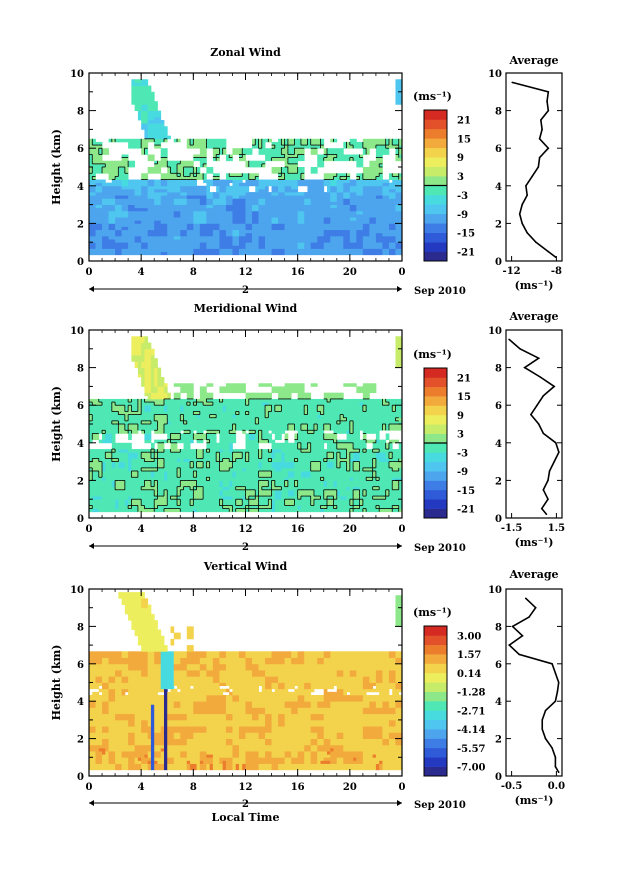 The width and height of the screenshot is (624, 873). What do you see at coordinates (435, 190) in the screenshot?
I see `colorbar-band` at bounding box center [435, 190].